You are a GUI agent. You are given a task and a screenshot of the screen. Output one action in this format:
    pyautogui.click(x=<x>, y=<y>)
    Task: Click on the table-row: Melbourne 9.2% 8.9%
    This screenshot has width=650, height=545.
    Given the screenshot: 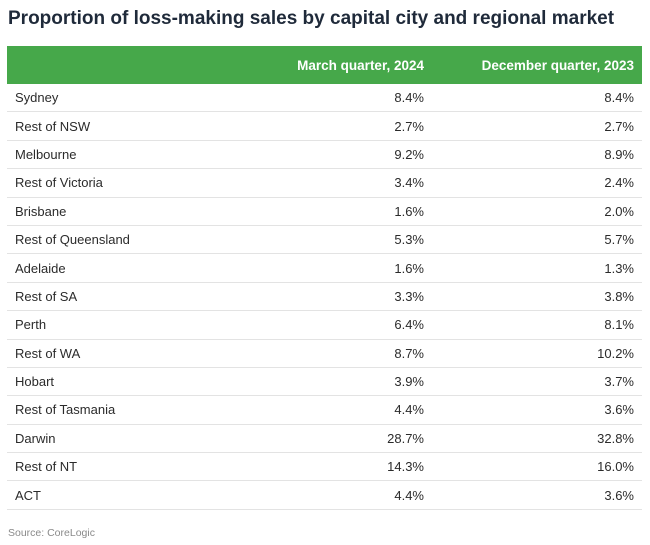 What is the action you would take?
    pyautogui.click(x=324, y=155)
    